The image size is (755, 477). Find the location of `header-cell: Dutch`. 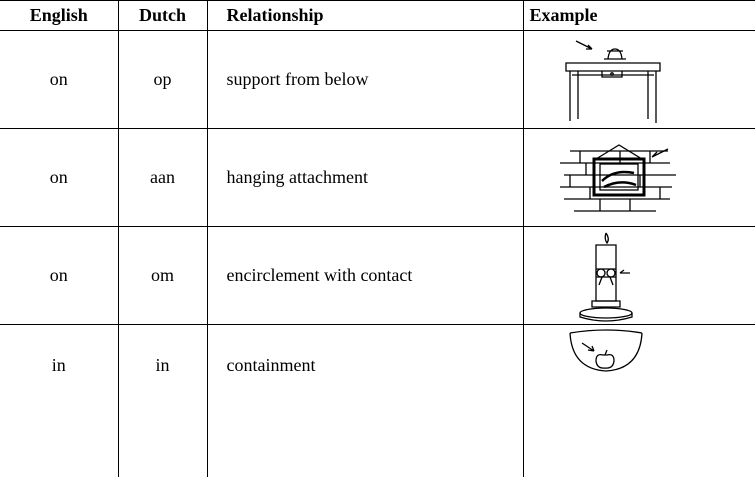

header-cell: Dutch is located at coordinates (162, 16).